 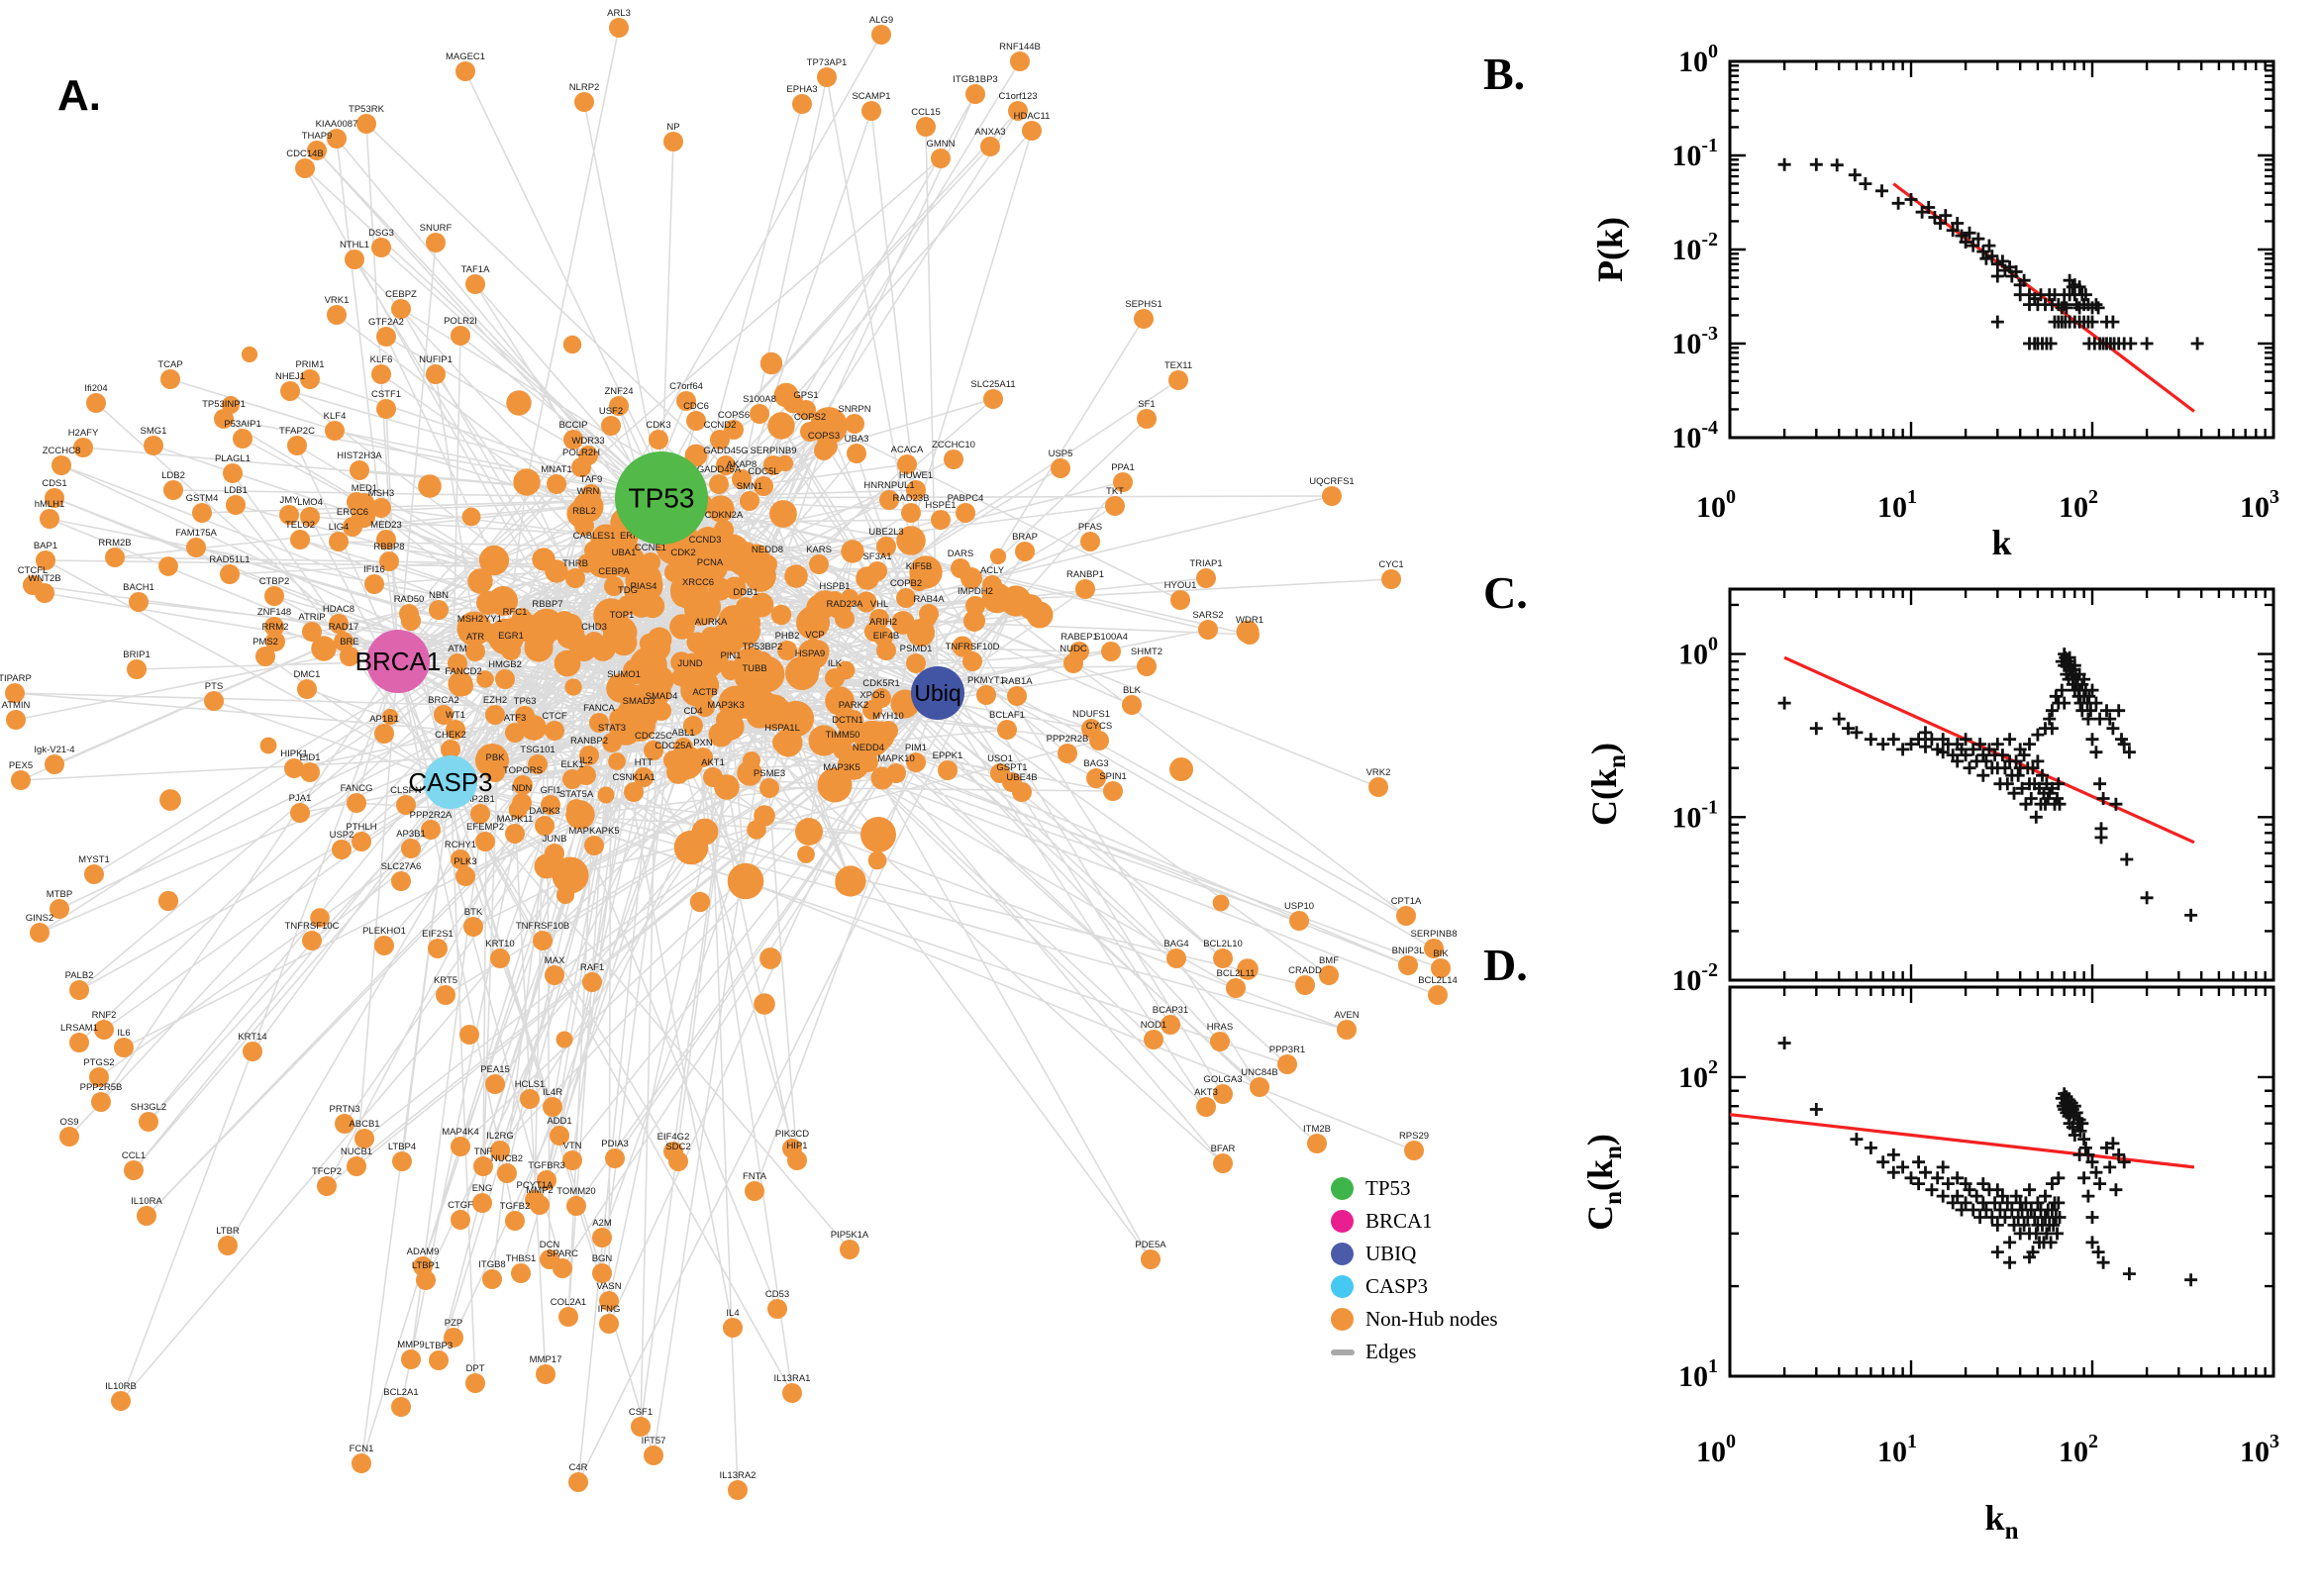 I want to click on network-node-label: CYC1, so click(x=1391, y=564).